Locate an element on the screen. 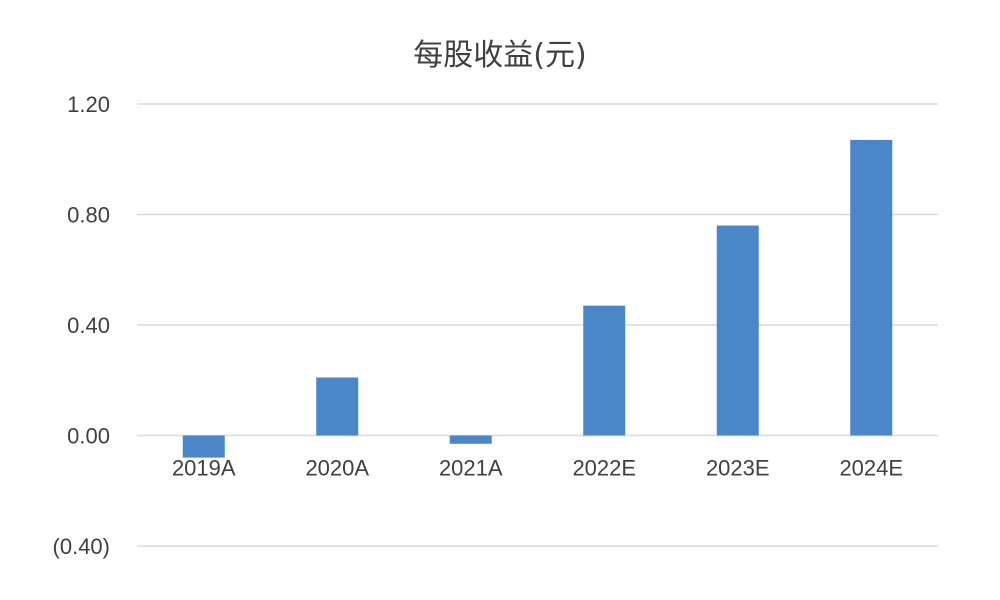  x-tick-label: 2020A is located at coordinates (337, 468).